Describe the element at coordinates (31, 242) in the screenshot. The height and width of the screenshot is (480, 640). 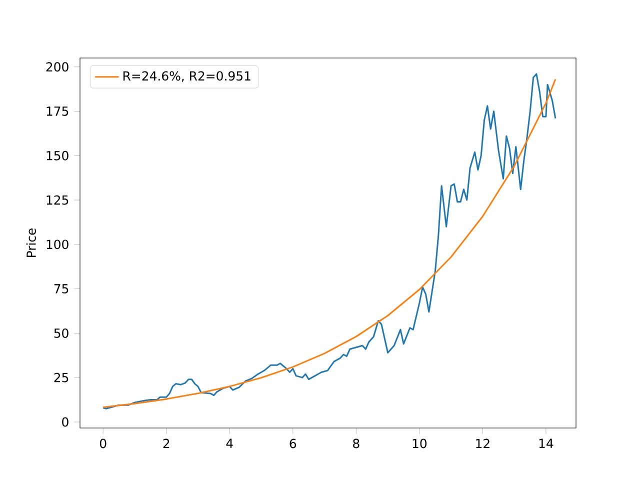
I see `y-axis-title: Price` at that location.